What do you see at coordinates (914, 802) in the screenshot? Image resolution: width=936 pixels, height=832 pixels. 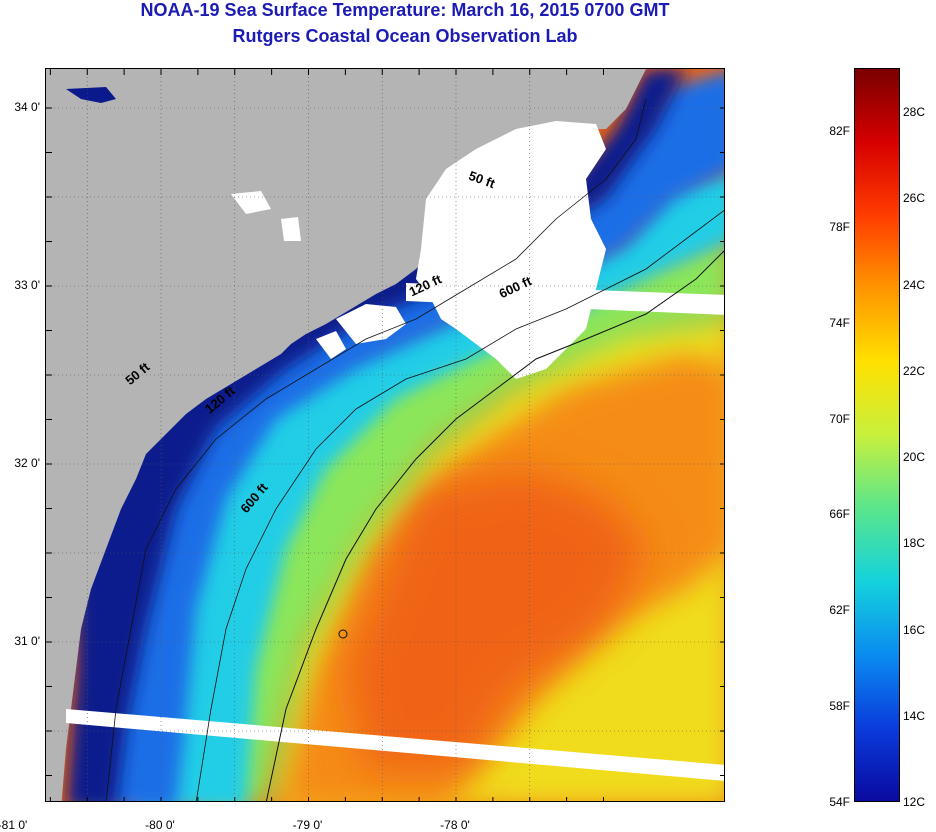 I see `colorbar-celsius-label: 12C` at bounding box center [914, 802].